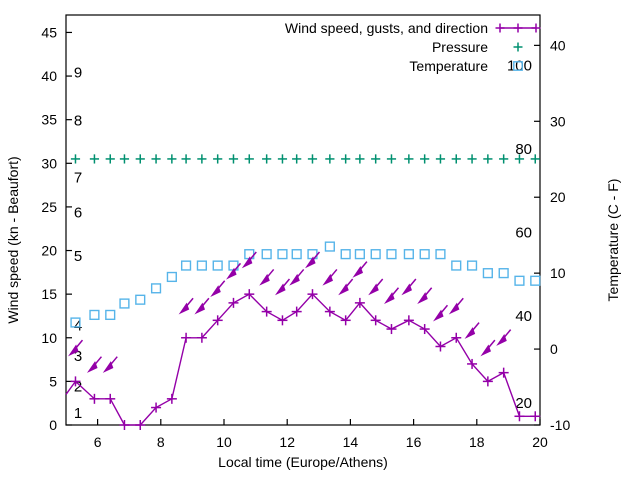  What do you see at coordinates (448, 66) in the screenshot?
I see `legend-label: Temperature` at bounding box center [448, 66].